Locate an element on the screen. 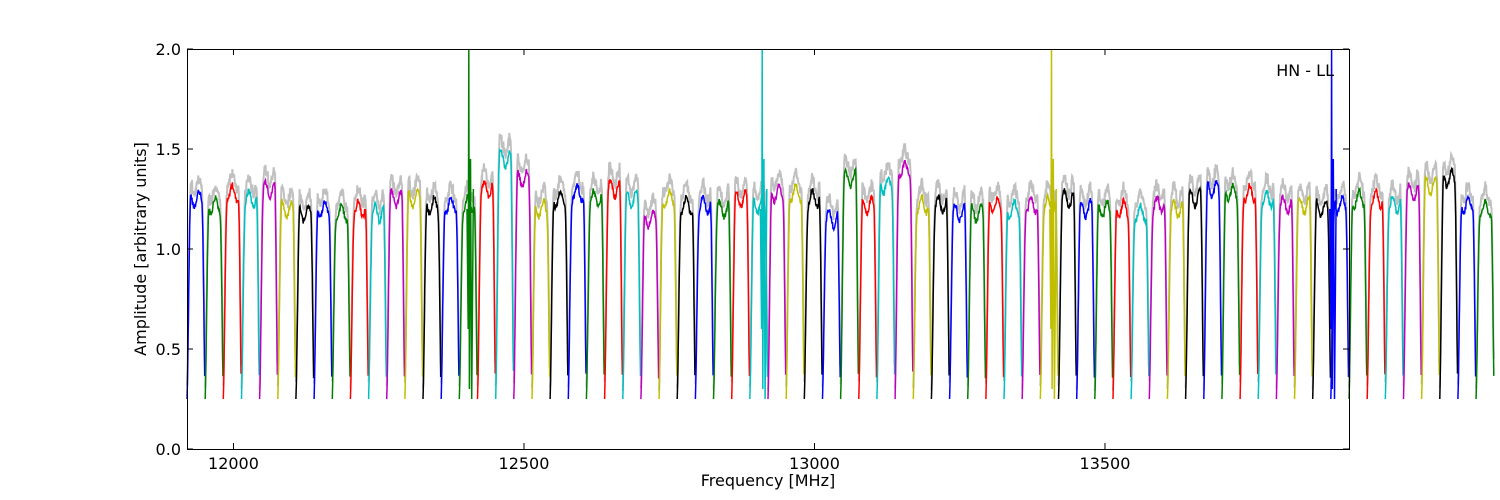 This screenshot has width=1500, height=500. y-axis-label: Amplitude [arbitrary units] is located at coordinates (140, 249).